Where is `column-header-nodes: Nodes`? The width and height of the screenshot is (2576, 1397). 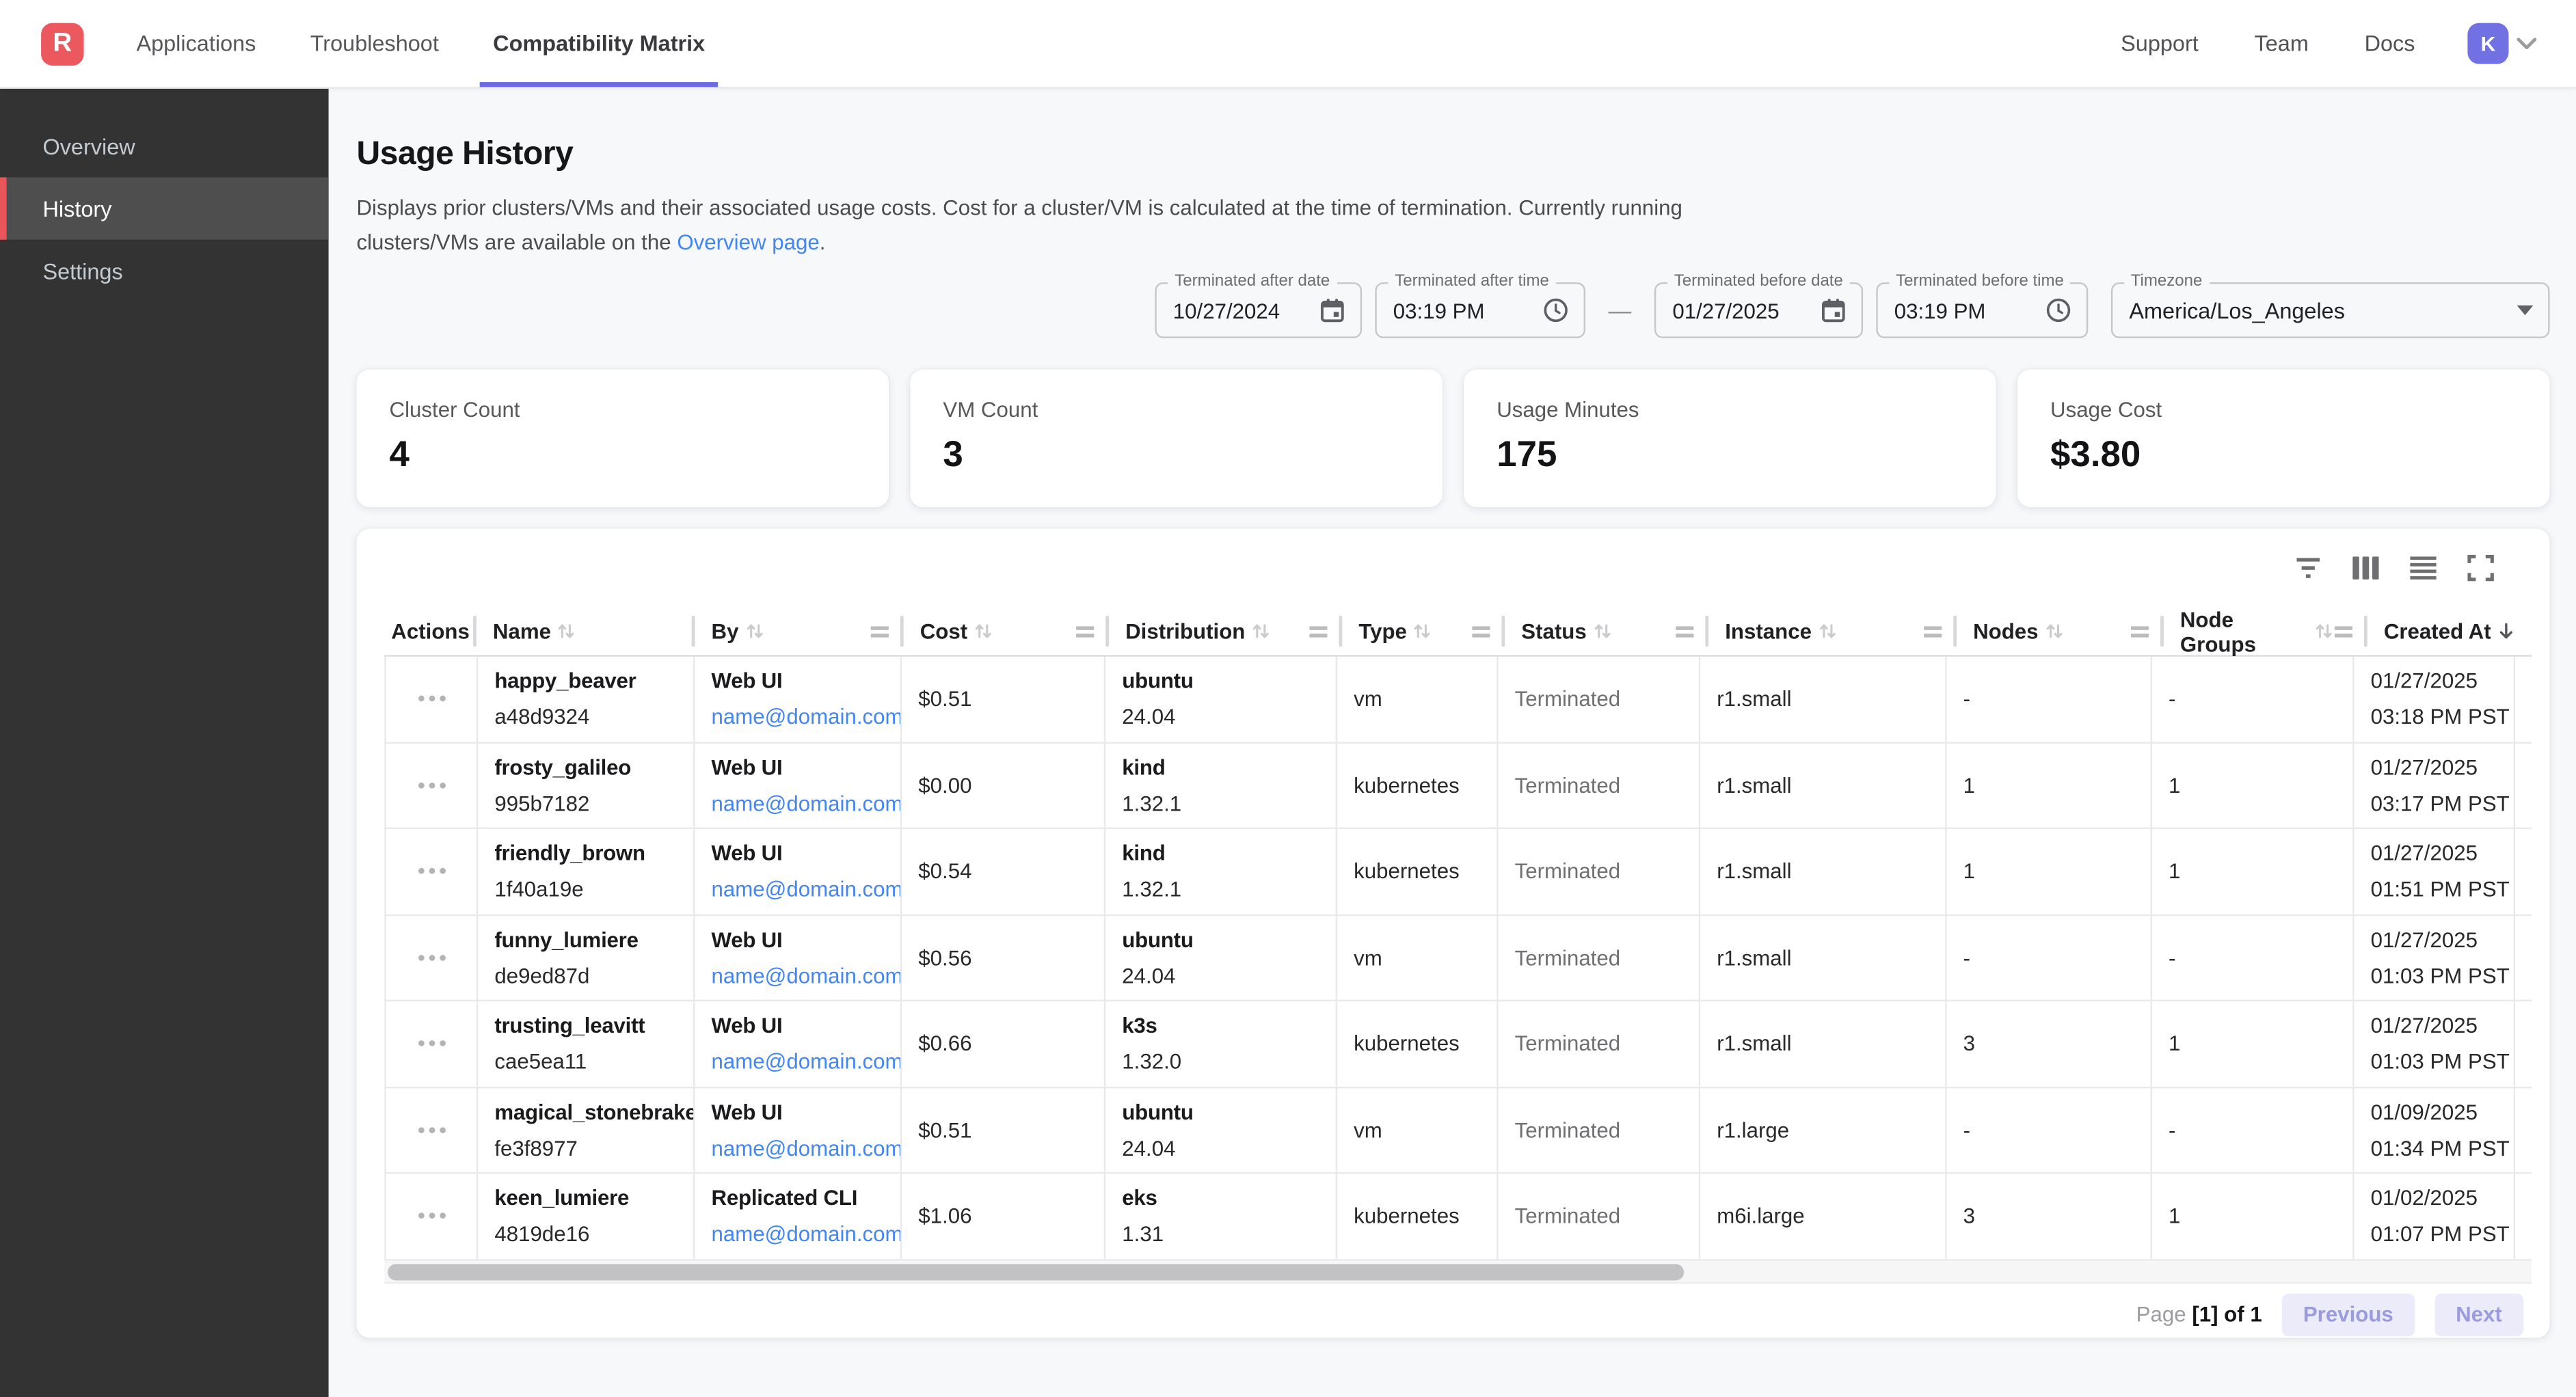 column-header-nodes: Nodes is located at coordinates (2060, 631).